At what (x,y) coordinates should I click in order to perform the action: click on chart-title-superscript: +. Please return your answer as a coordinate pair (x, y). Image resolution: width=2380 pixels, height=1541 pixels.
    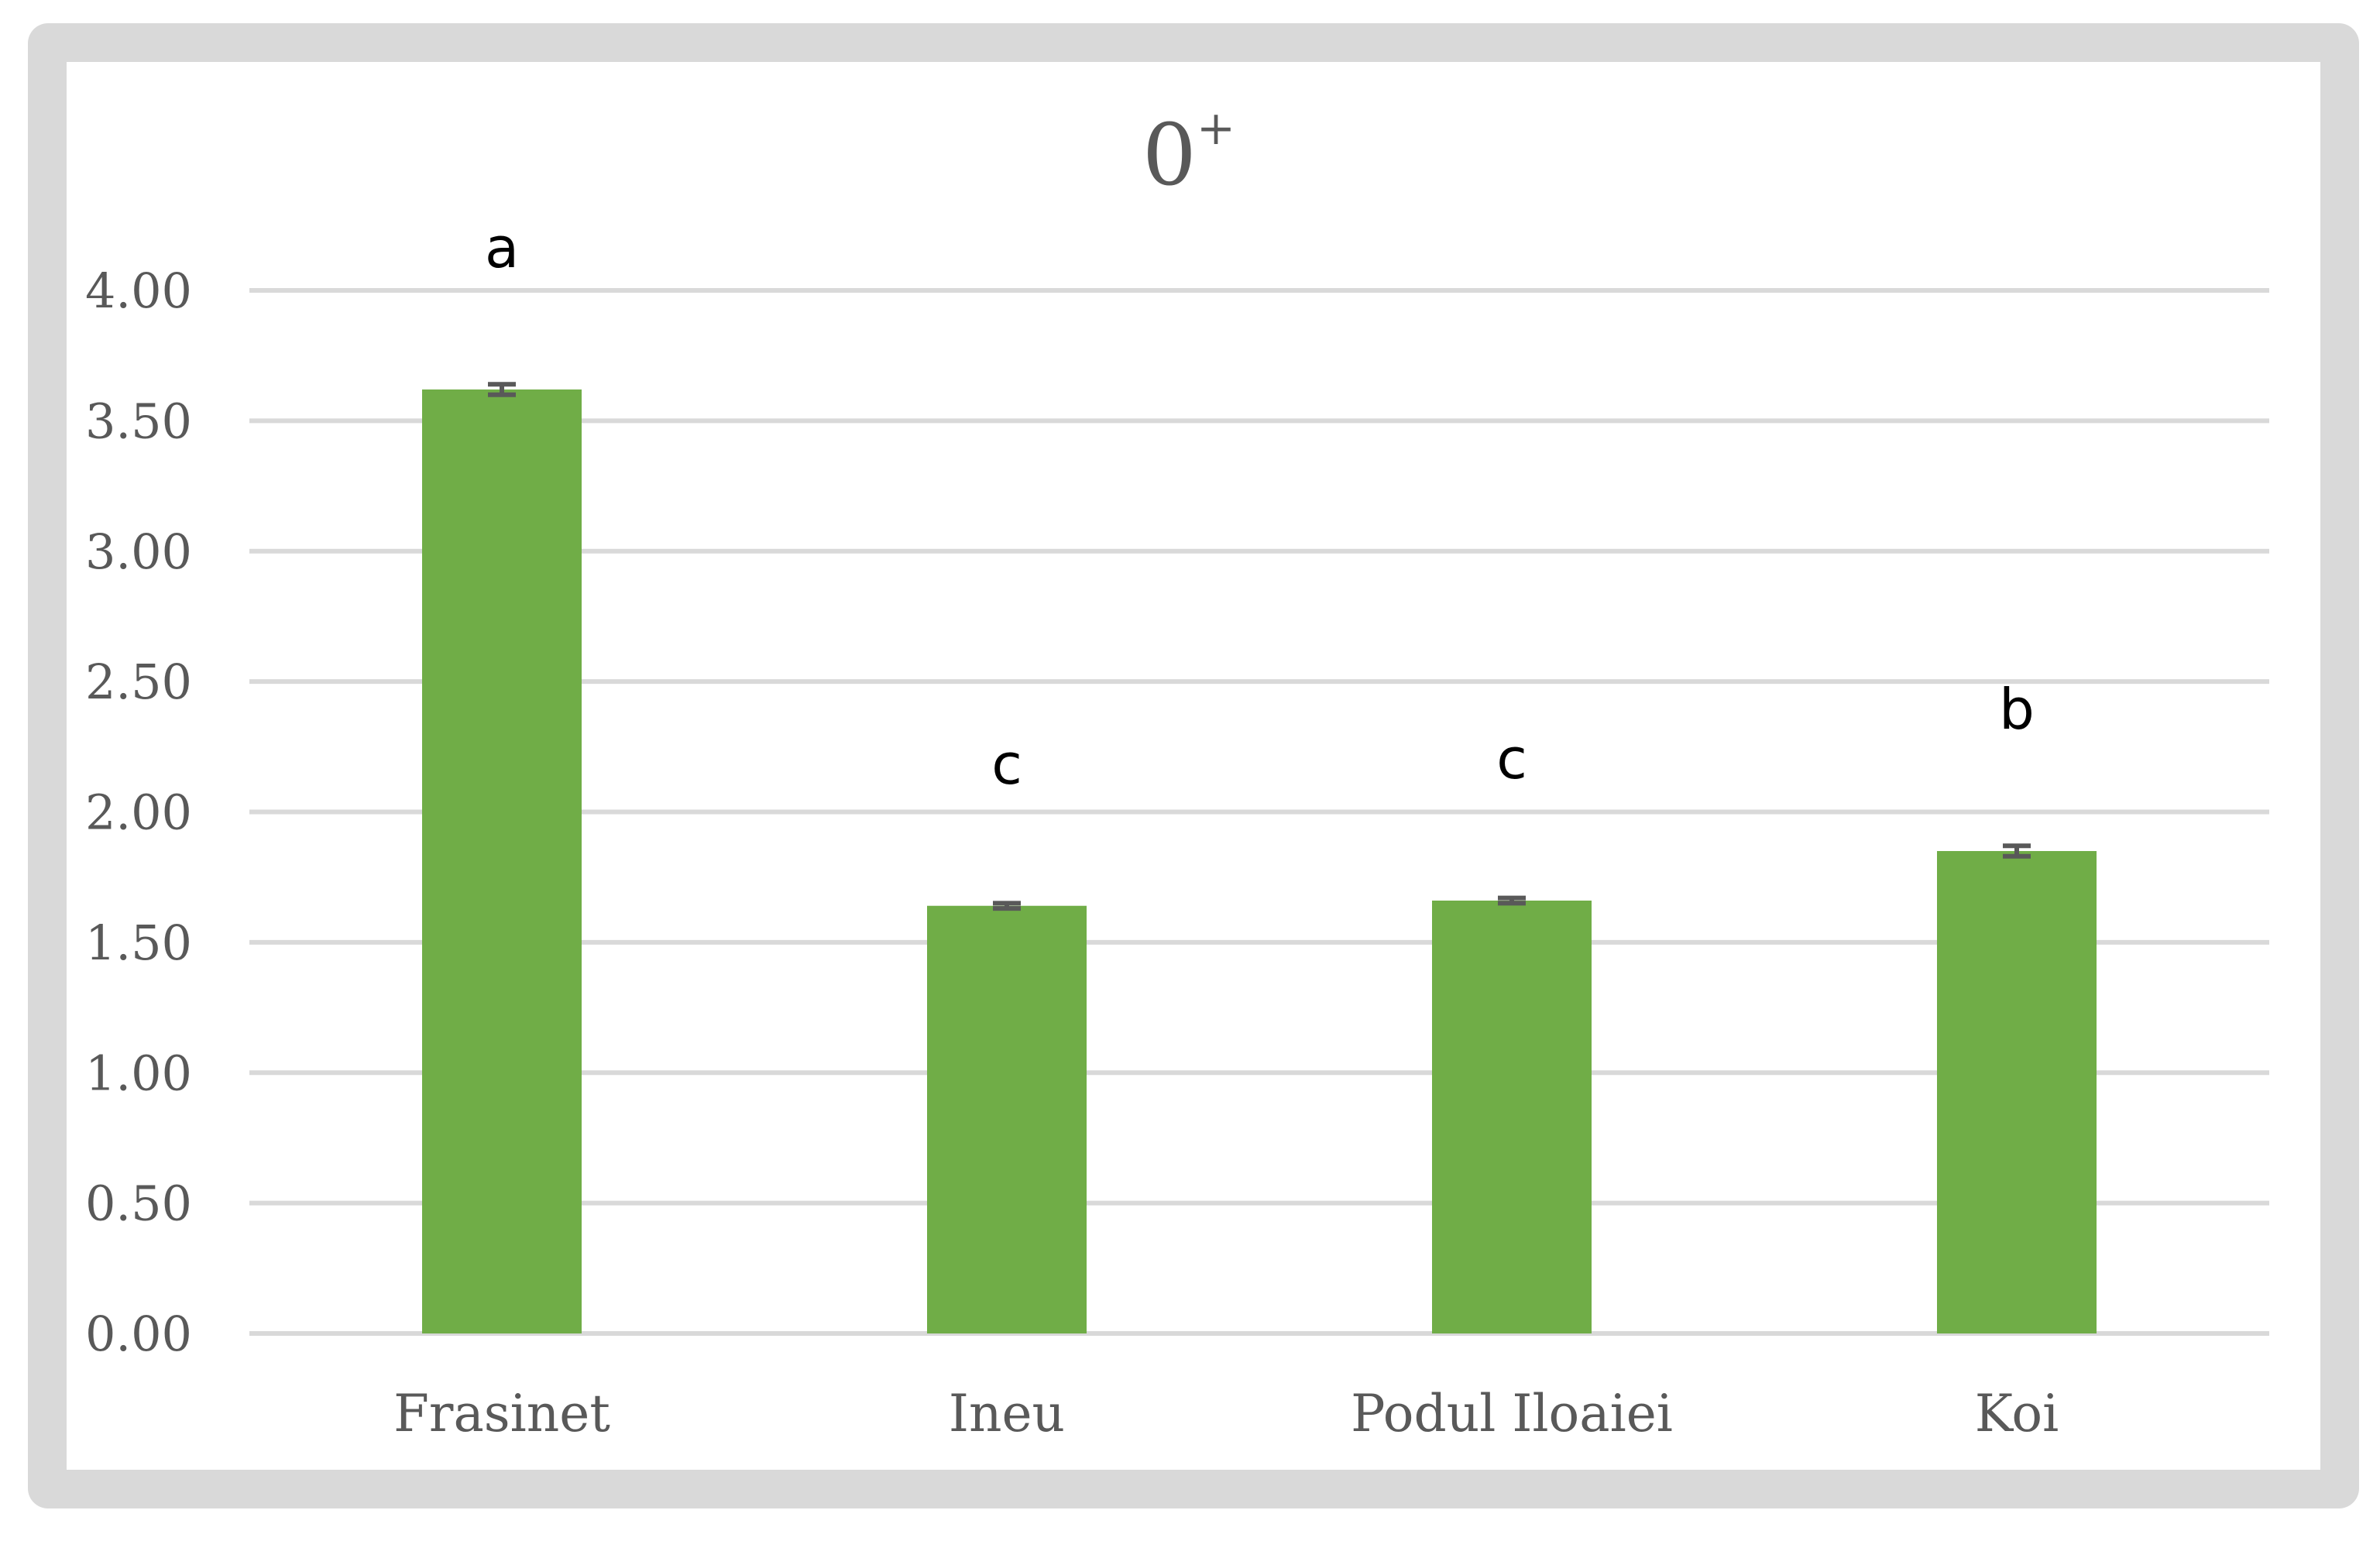
    Looking at the image, I should click on (1216, 128).